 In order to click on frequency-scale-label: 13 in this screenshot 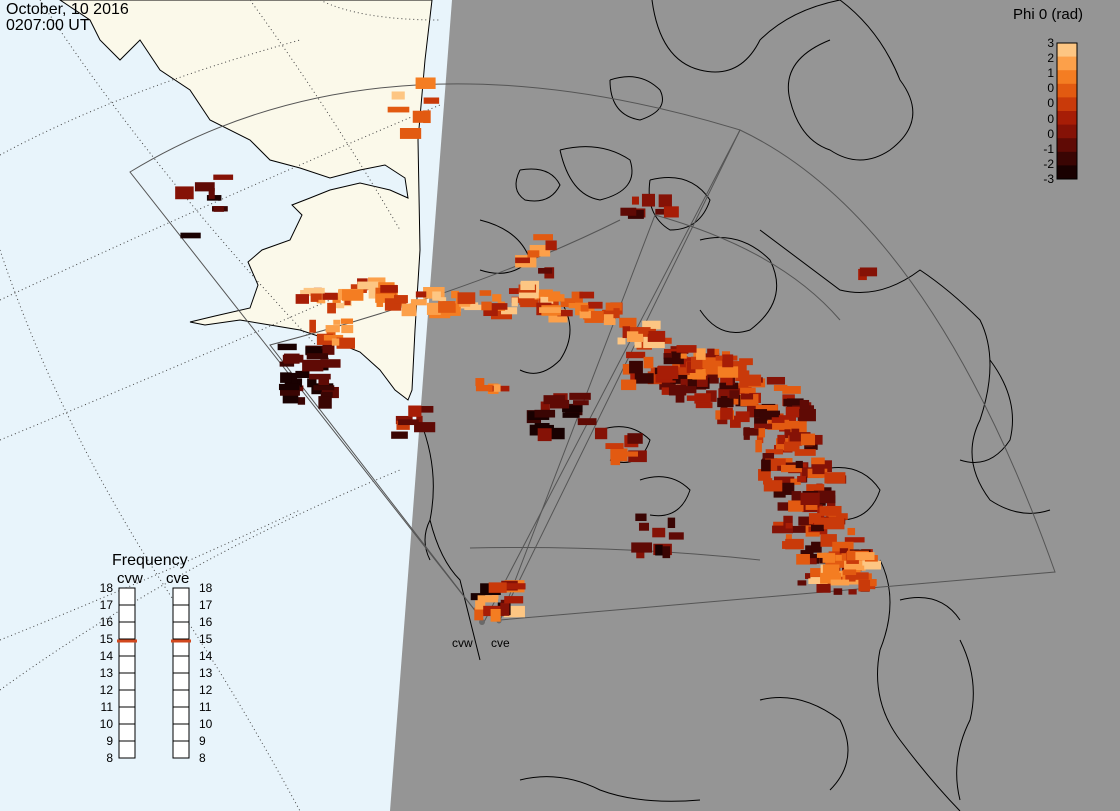, I will do `click(206, 673)`.